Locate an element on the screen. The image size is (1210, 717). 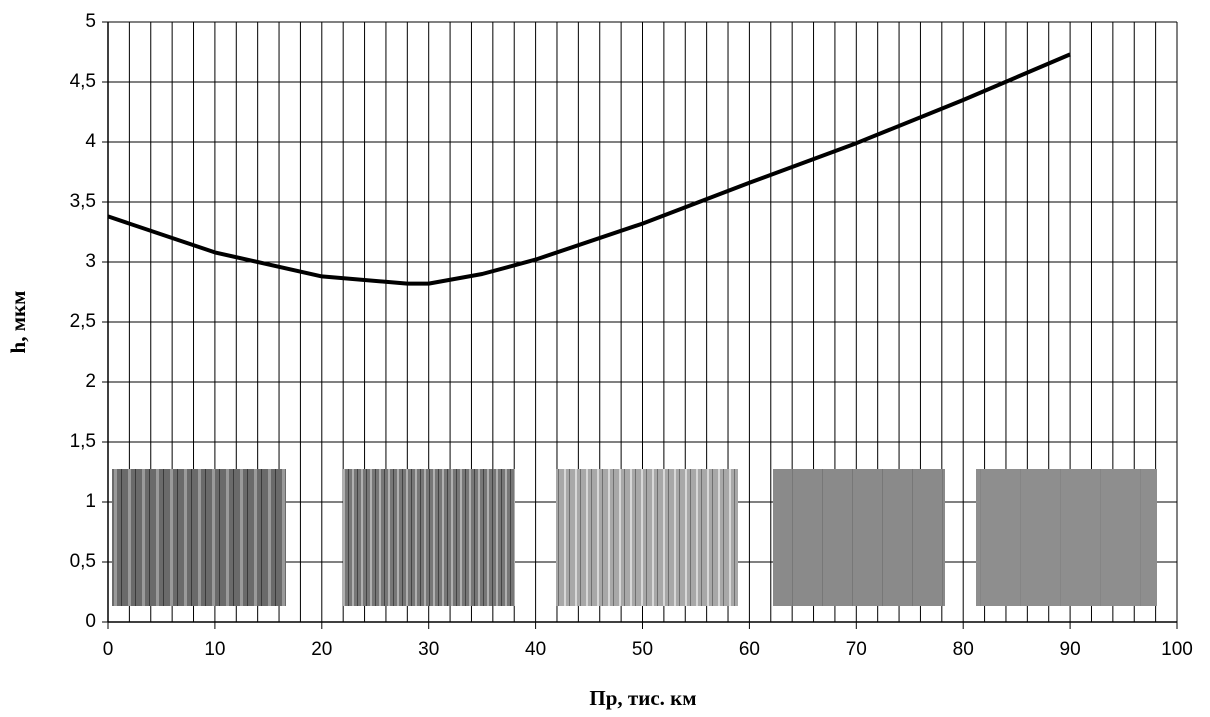
y-tick-label: 3 is located at coordinates (90, 261).